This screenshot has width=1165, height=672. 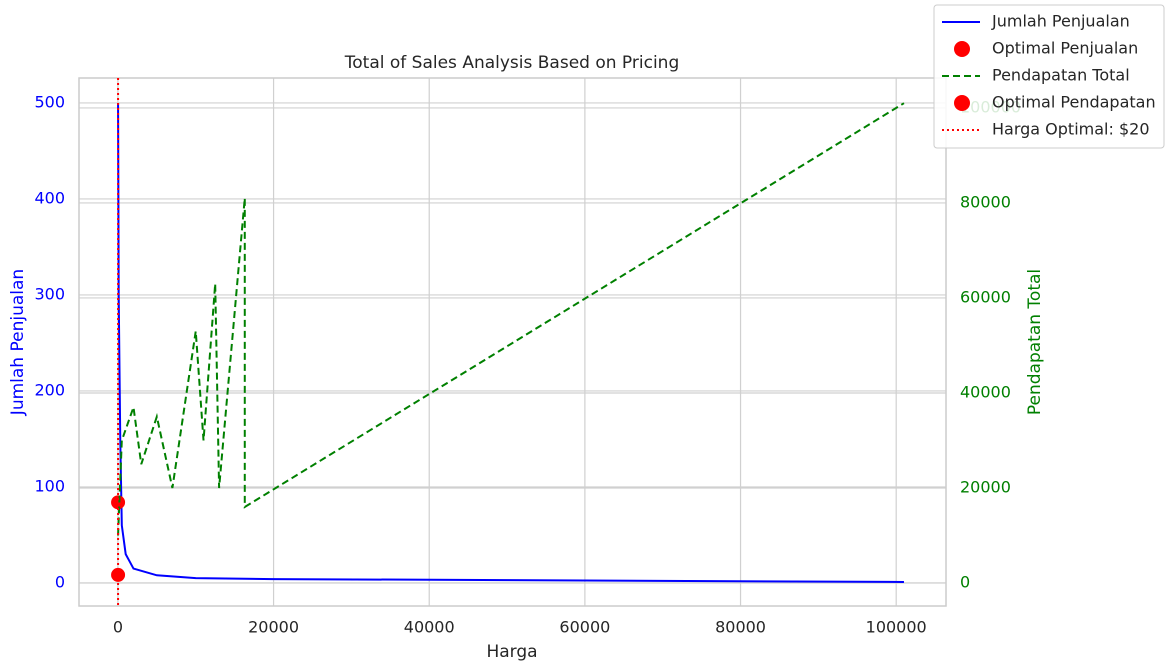 What do you see at coordinates (896, 627) in the screenshot?
I see `x-tick-label: 100000` at bounding box center [896, 627].